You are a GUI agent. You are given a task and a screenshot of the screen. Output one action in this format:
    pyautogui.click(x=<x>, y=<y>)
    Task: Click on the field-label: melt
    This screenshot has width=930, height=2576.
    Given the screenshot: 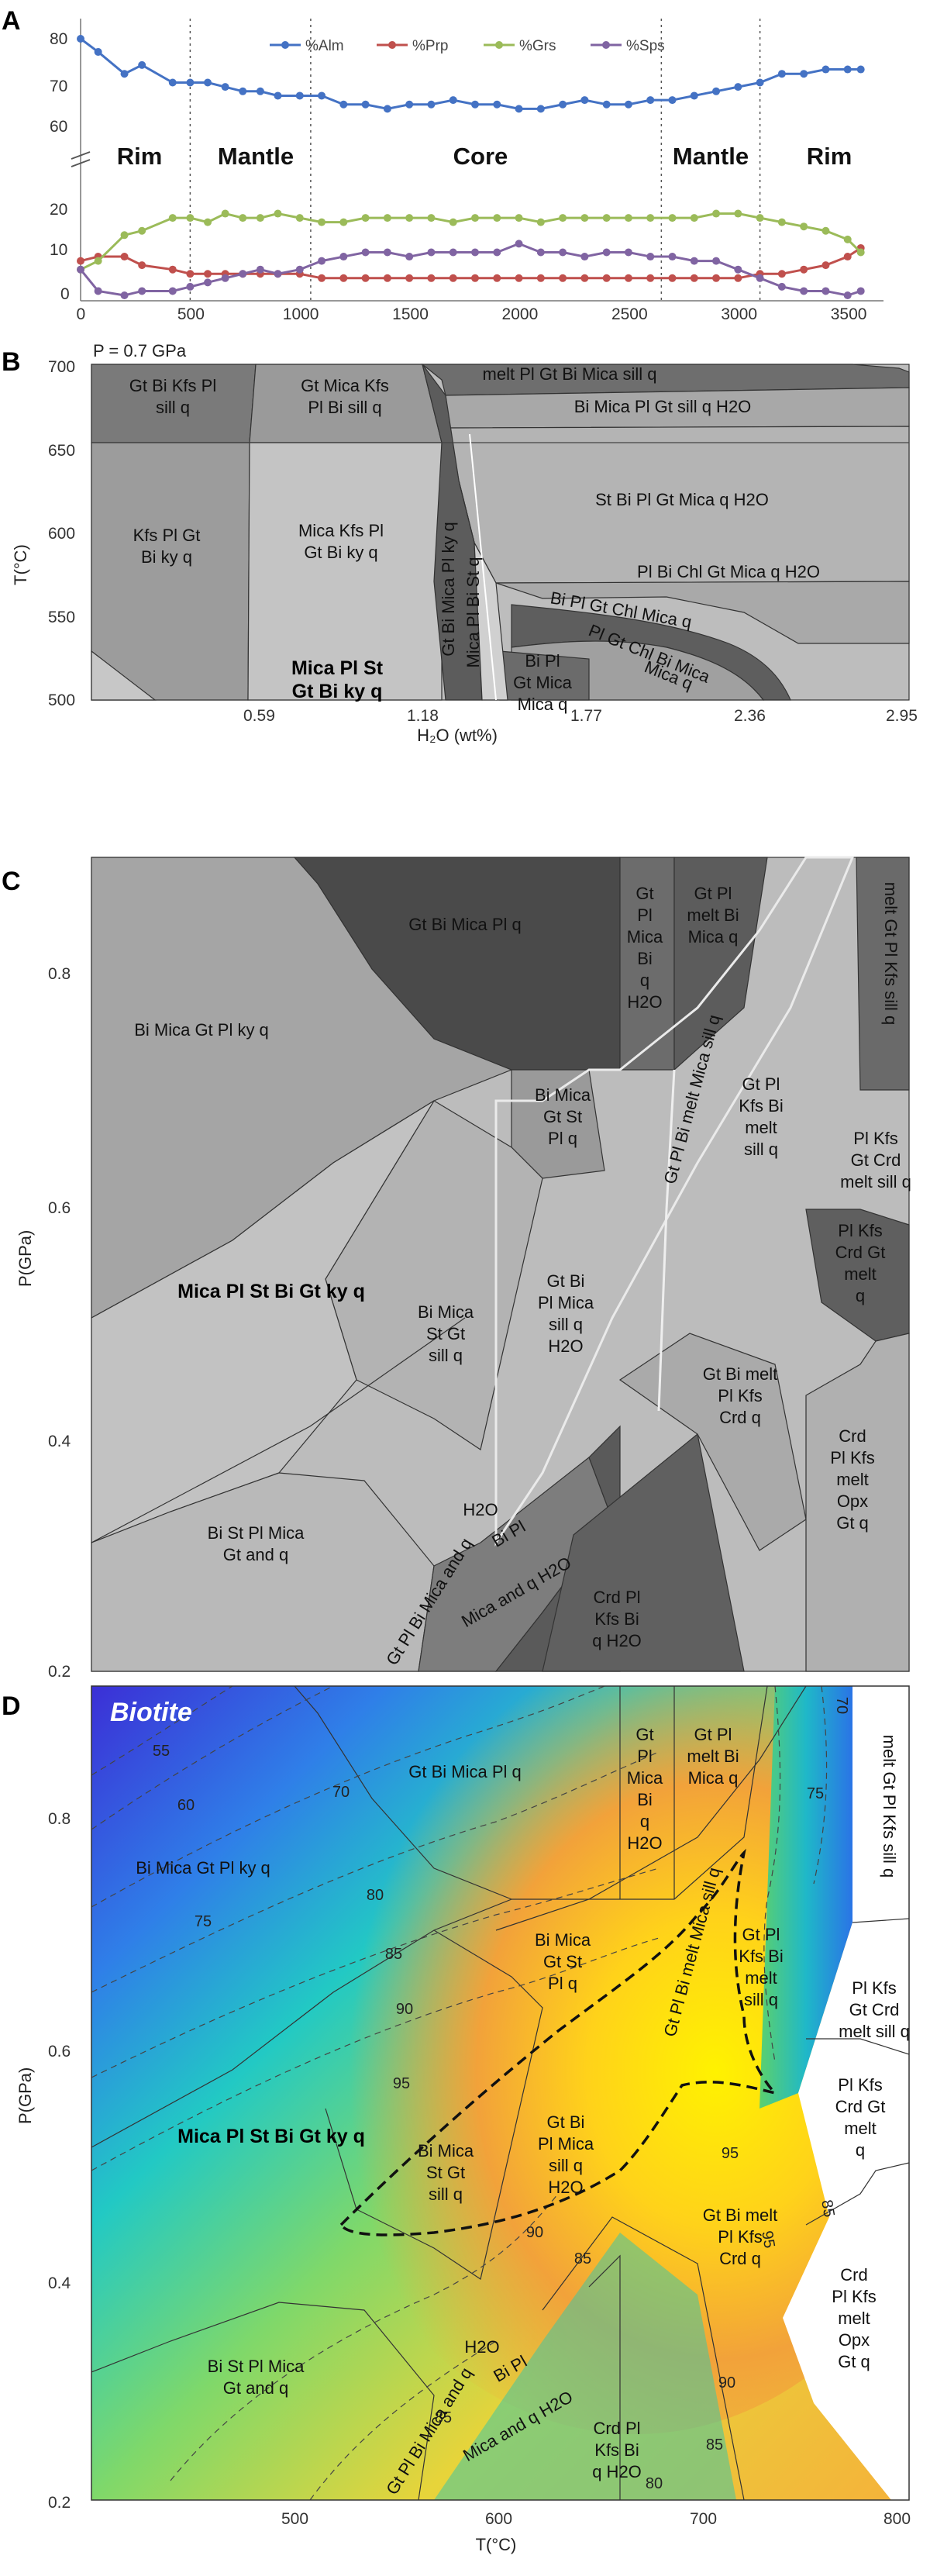 What is the action you would take?
    pyautogui.click(x=860, y=2128)
    